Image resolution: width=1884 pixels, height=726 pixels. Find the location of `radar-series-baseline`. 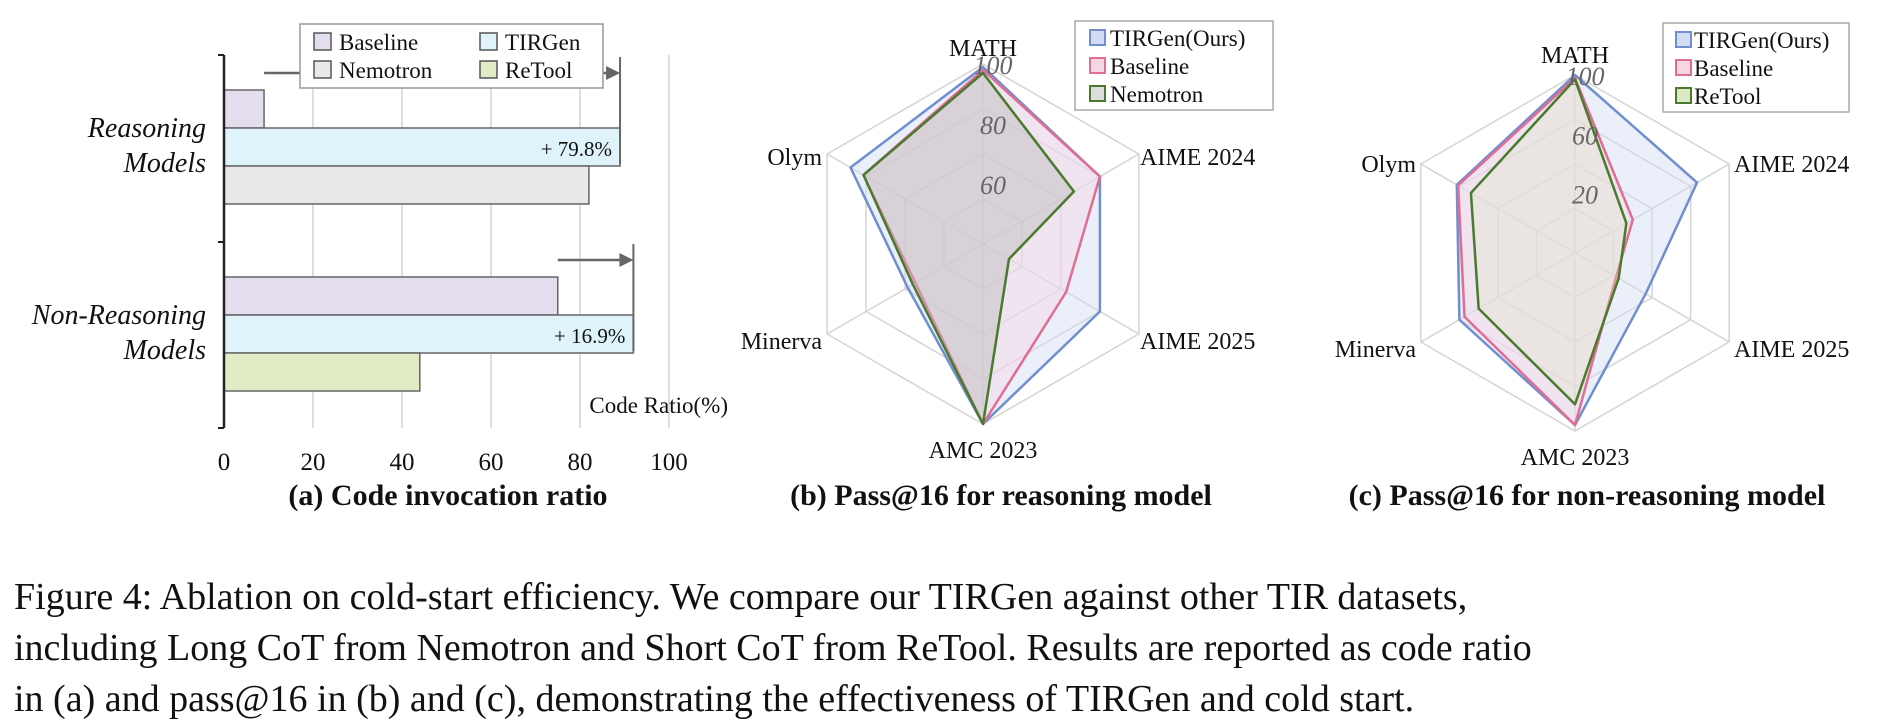

radar-series-baseline is located at coordinates (1545, 251).